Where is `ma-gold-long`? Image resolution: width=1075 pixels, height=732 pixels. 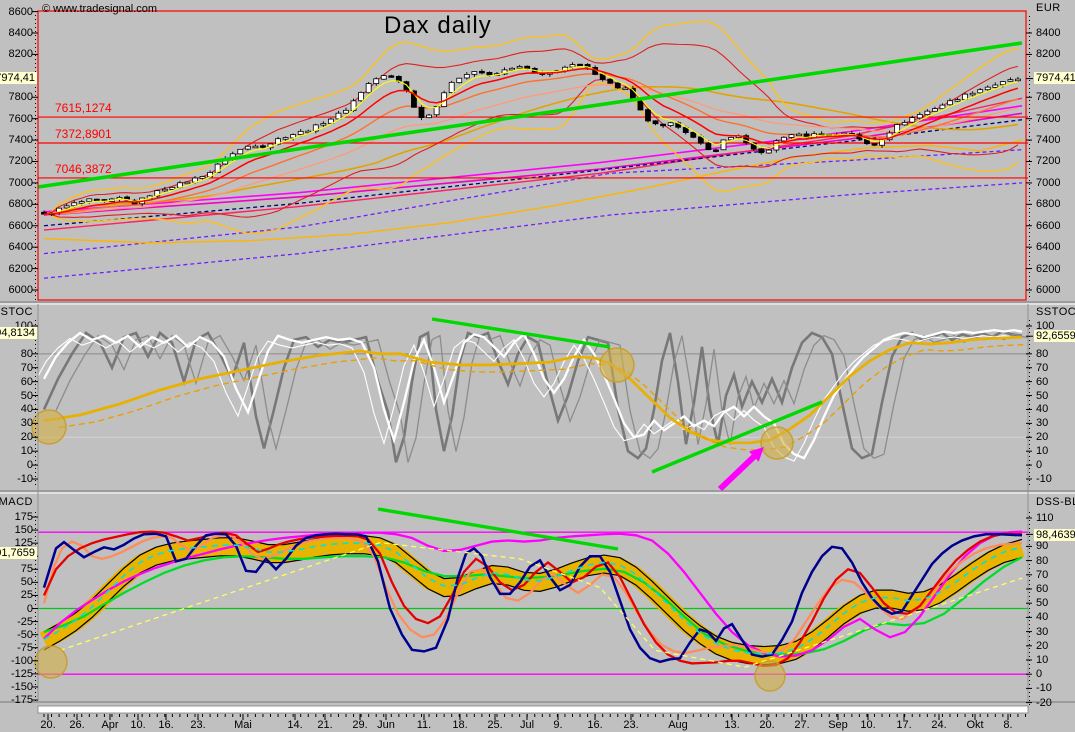
ma-gold-long is located at coordinates (533, 191).